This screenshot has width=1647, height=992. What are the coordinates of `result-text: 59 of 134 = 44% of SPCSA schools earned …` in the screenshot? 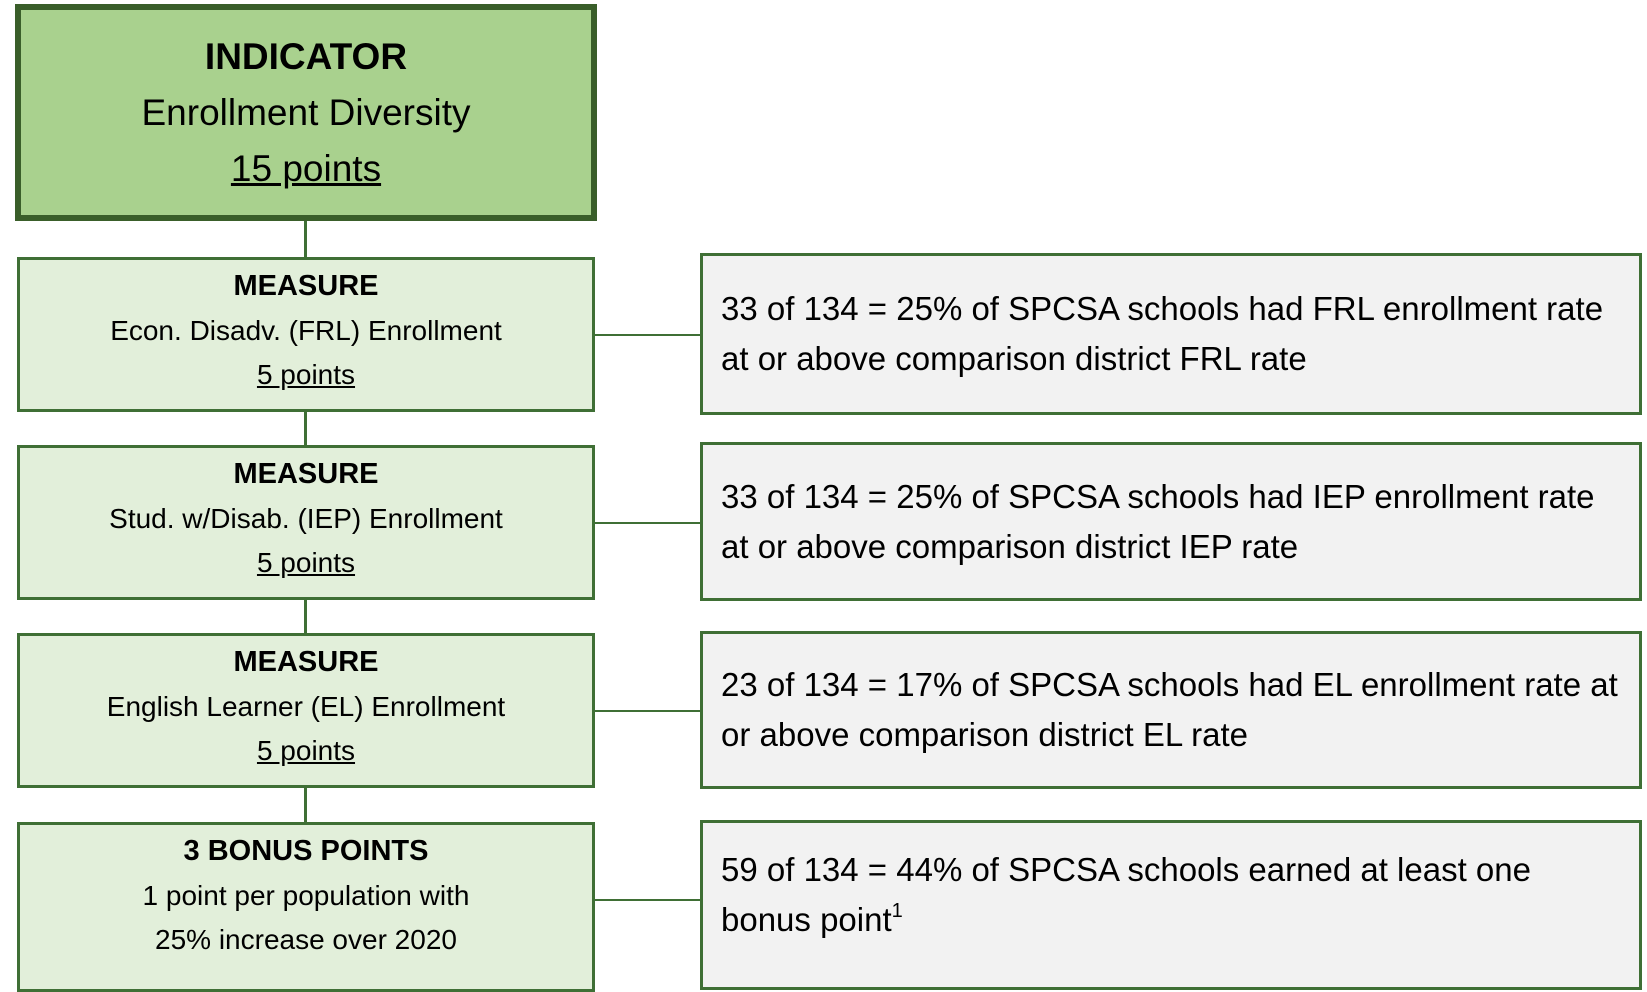 It's located at (1171, 895).